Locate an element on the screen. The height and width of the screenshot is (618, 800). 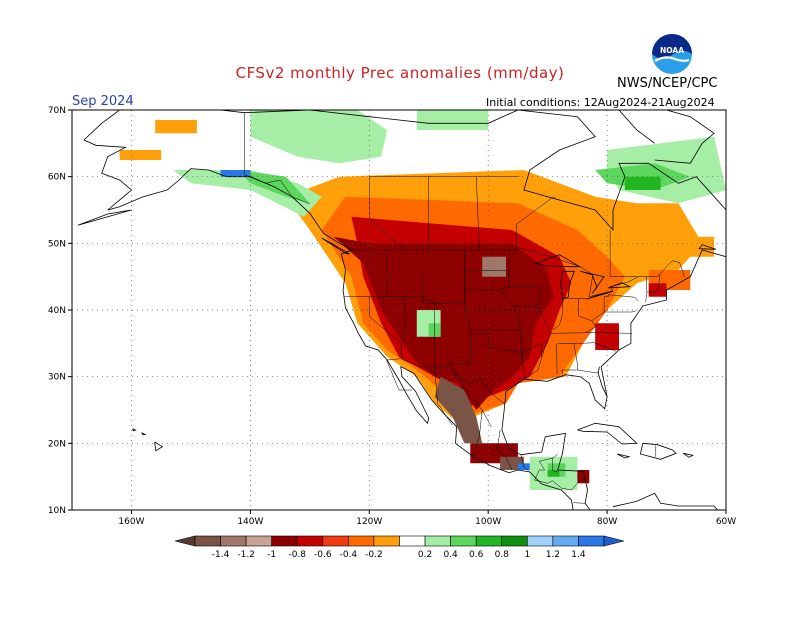
colorbar-low-arrow is located at coordinates (185, 541).